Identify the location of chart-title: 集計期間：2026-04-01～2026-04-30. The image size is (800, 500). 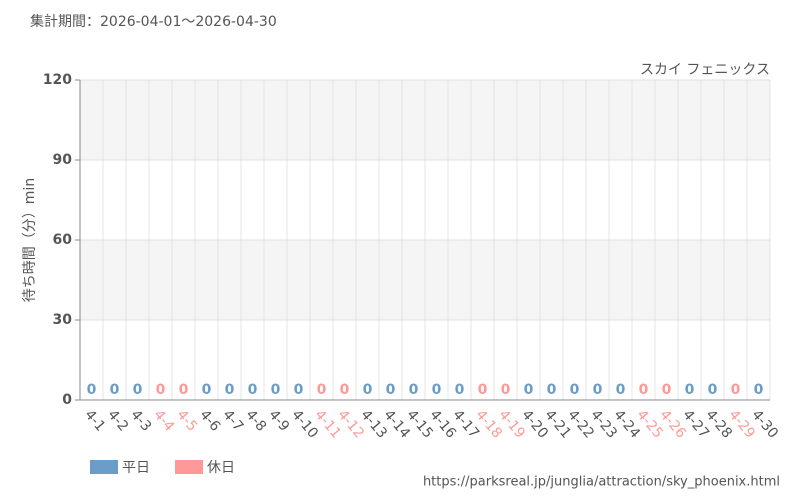
(153, 21).